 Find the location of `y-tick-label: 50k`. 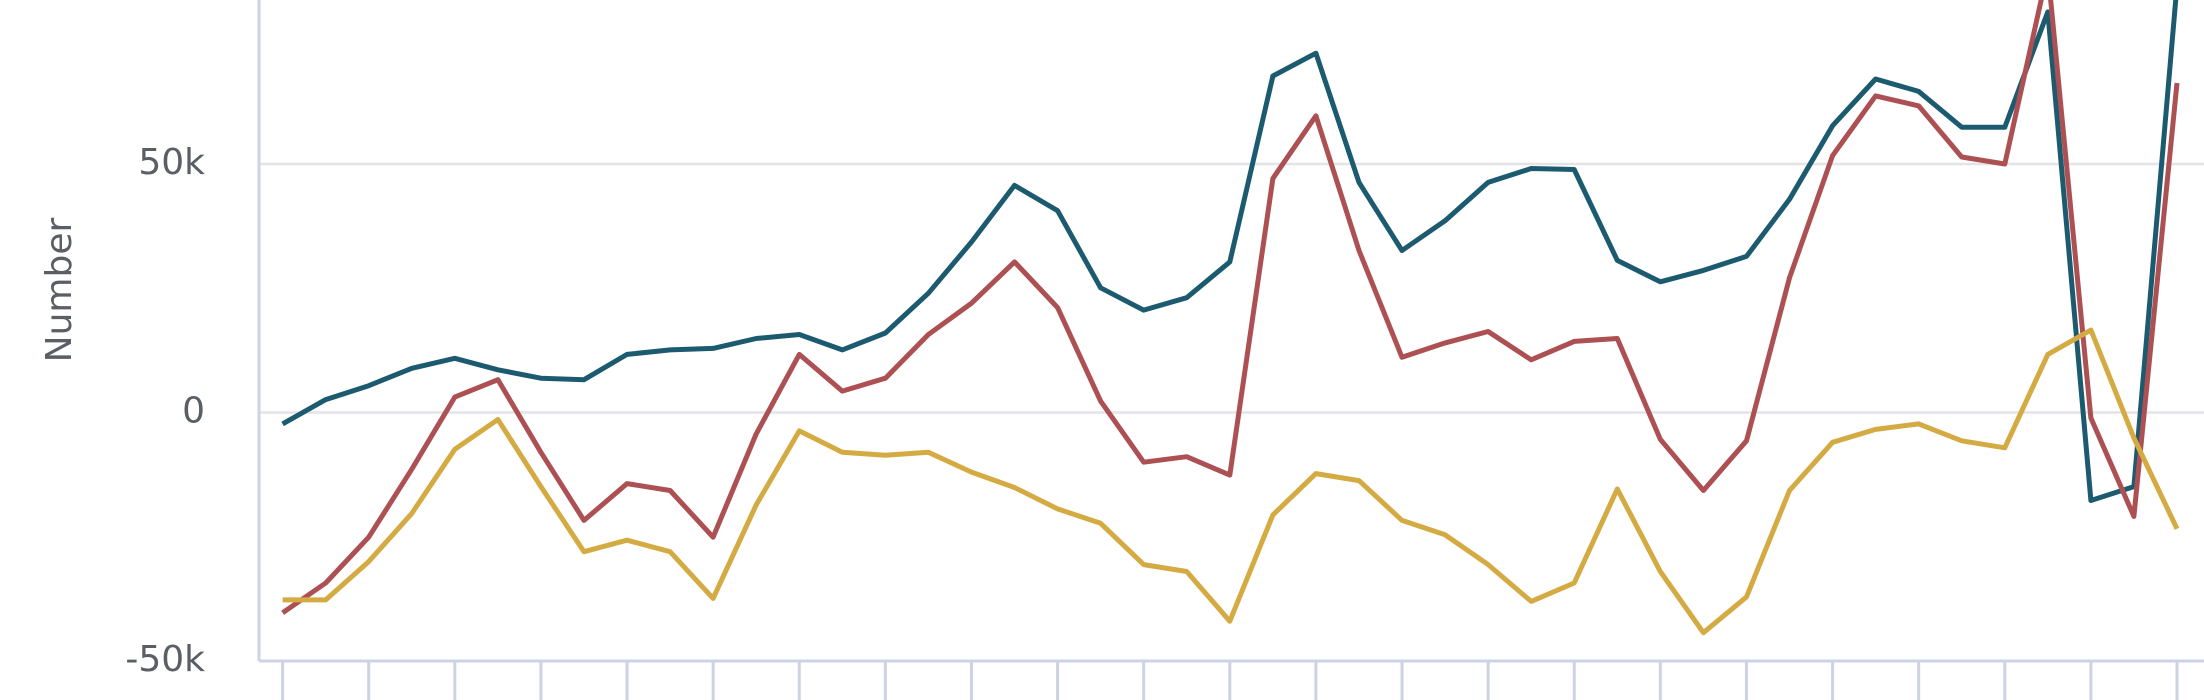

y-tick-label: 50k is located at coordinates (171, 162).